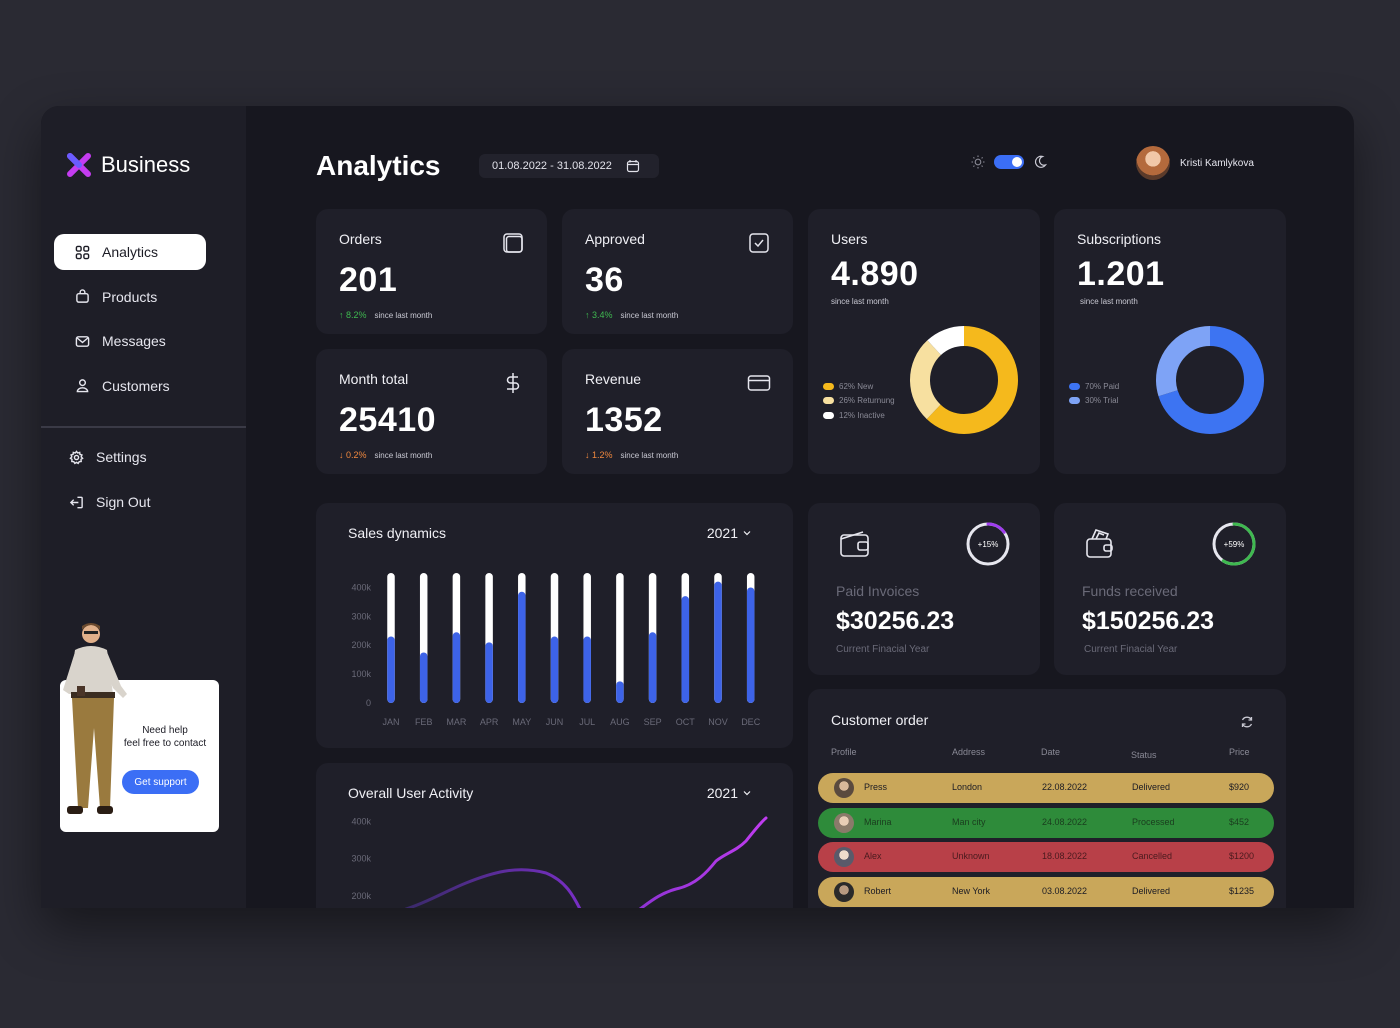  I want to click on date-range-picker: 01.08.2022 - 31.08.2022, so click(569, 166).